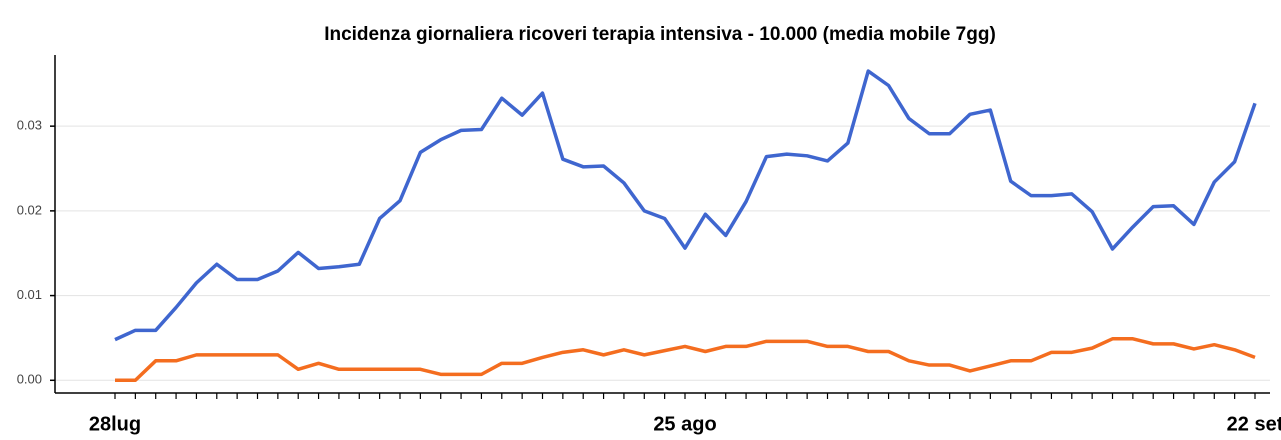 This screenshot has height=440, width=1281. Describe the element at coordinates (29, 379) in the screenshot. I see `y-tick-label: 0.00` at that location.